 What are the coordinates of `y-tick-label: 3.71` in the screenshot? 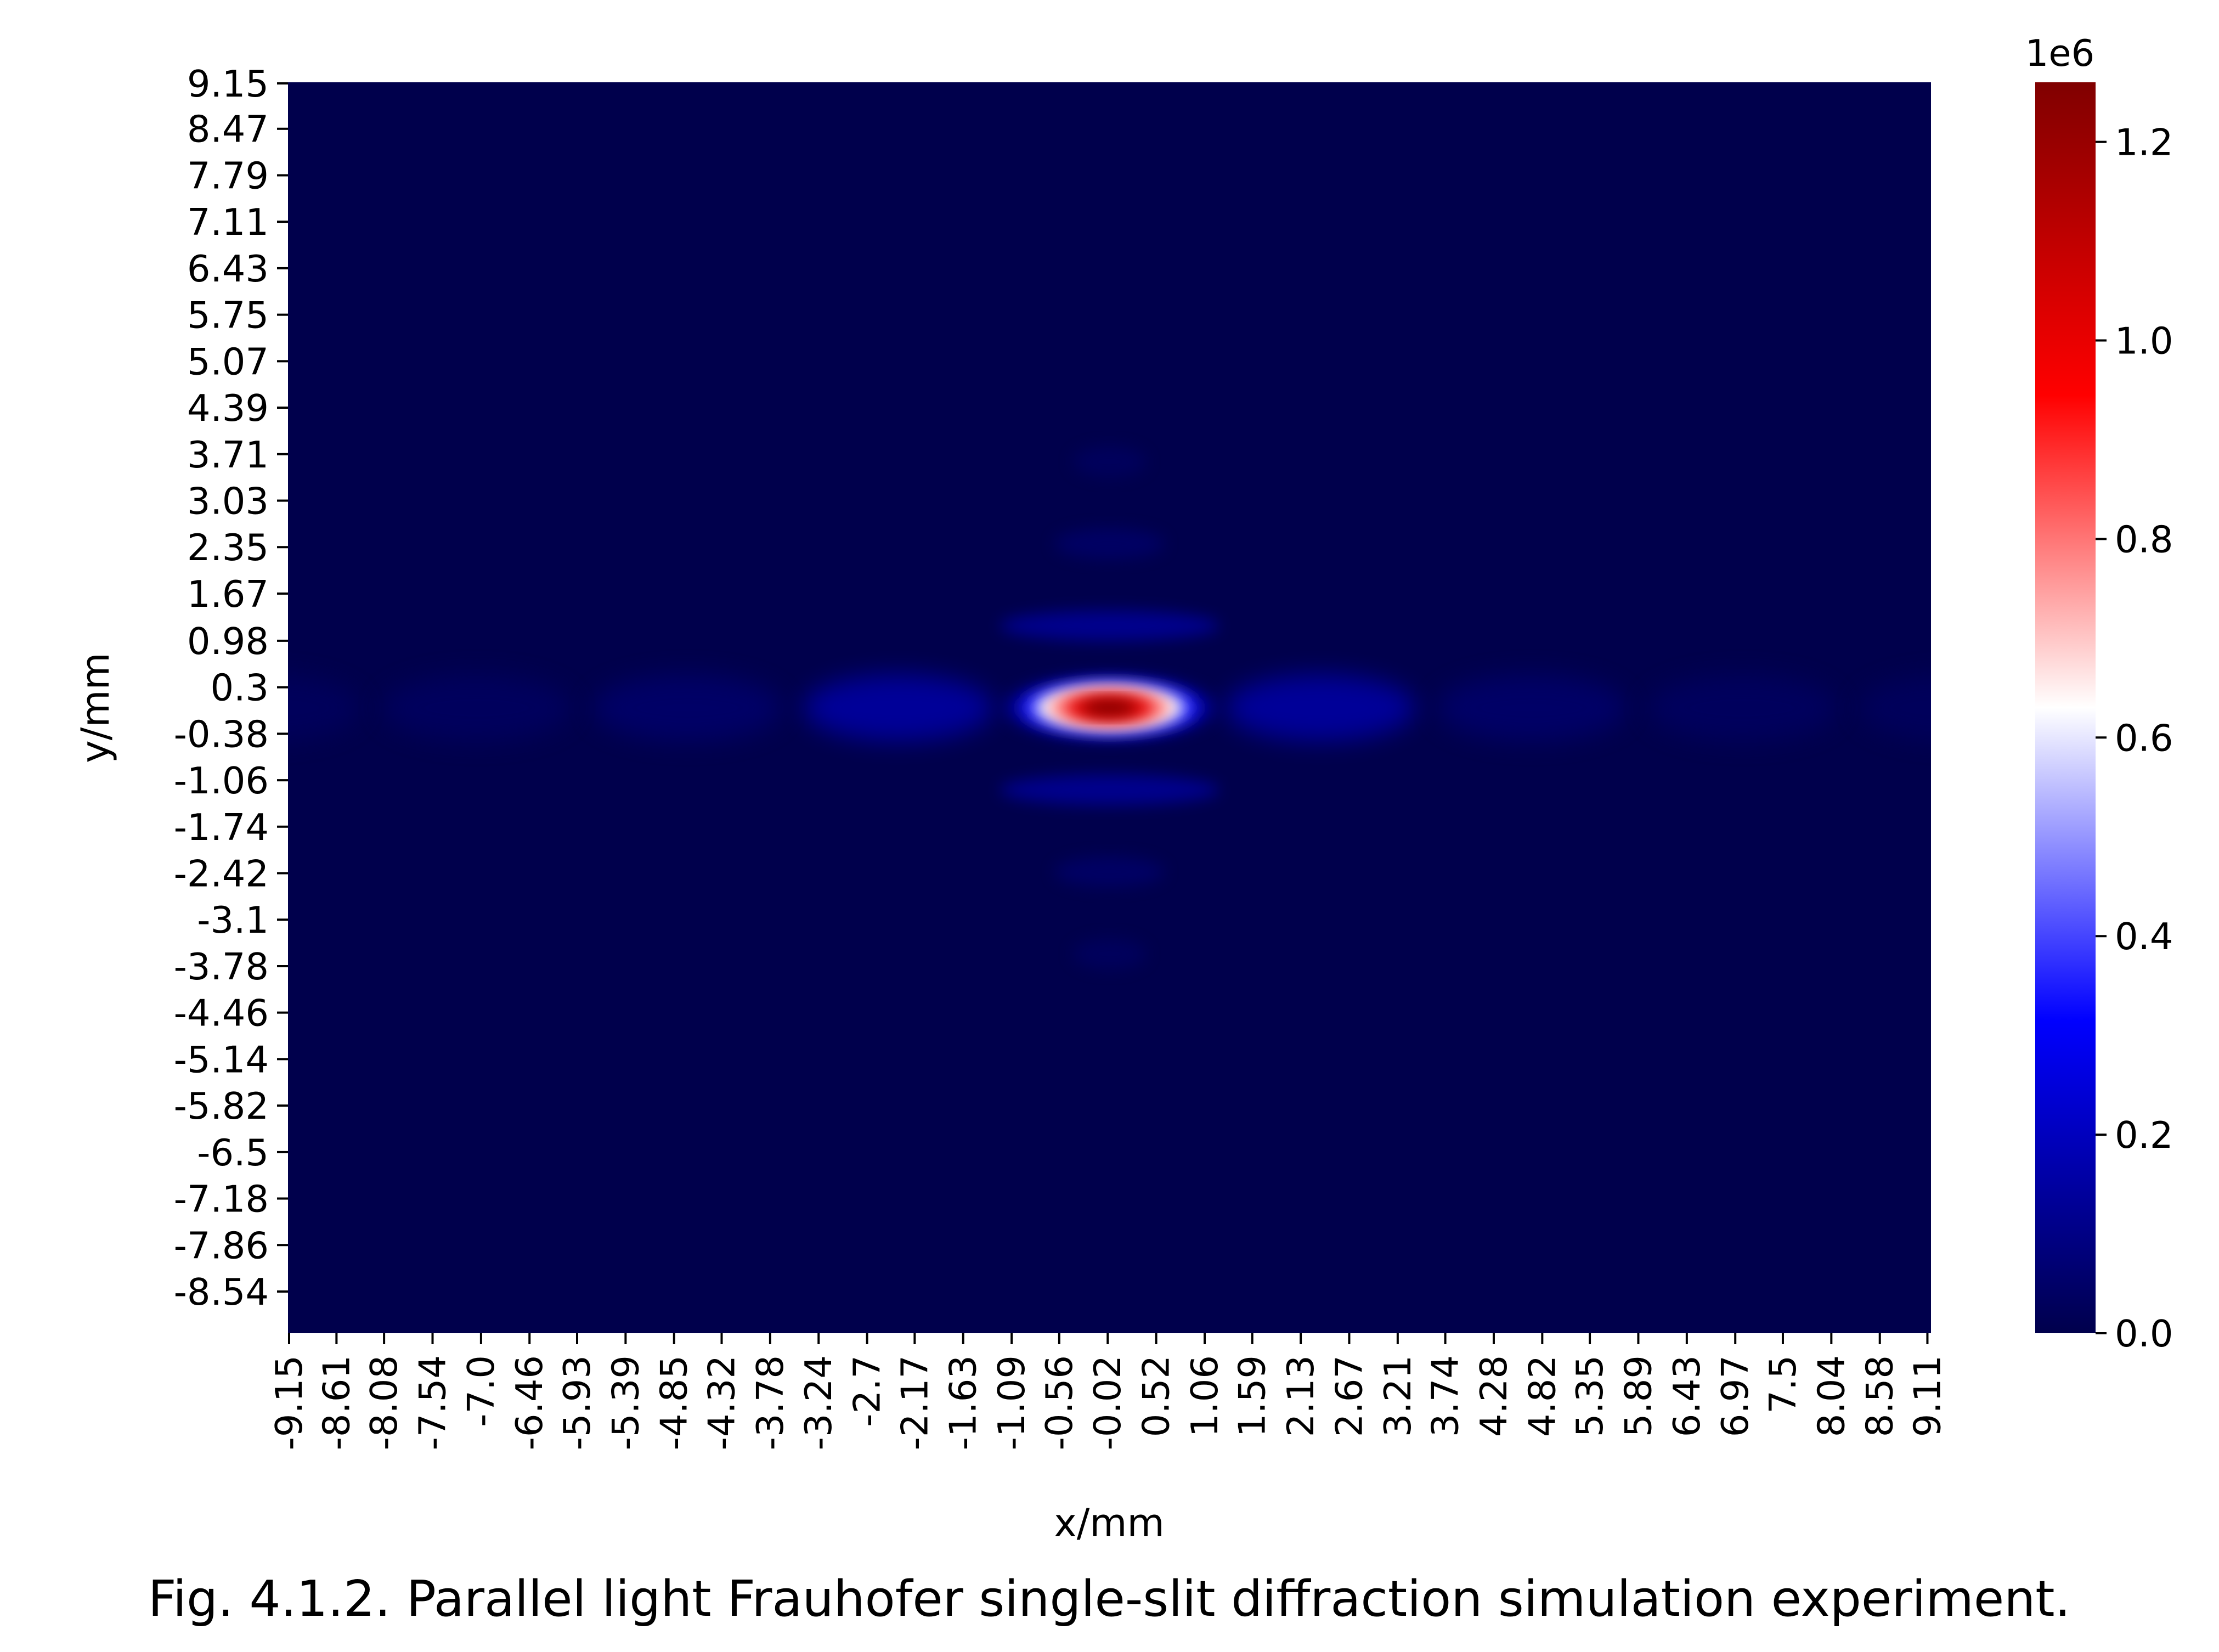 It's located at (228, 454).